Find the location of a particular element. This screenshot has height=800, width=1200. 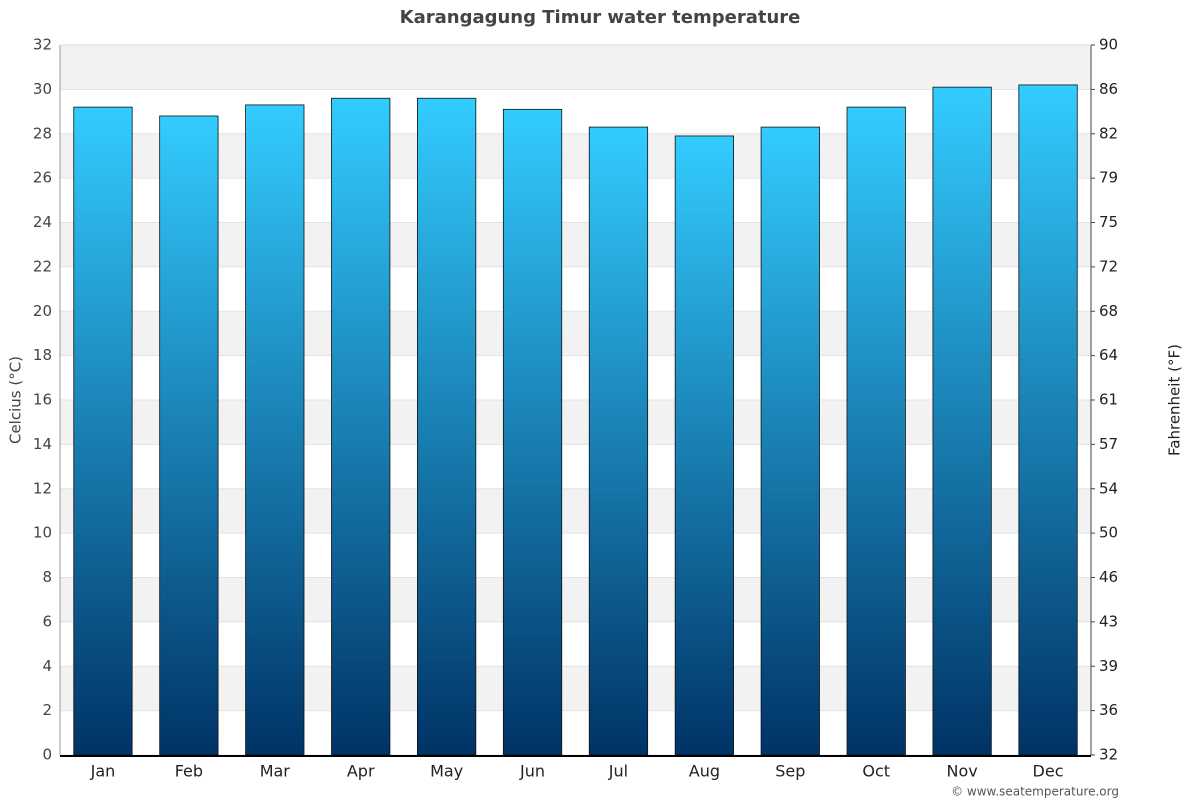

y-tick-label: 14 is located at coordinates (42, 444).